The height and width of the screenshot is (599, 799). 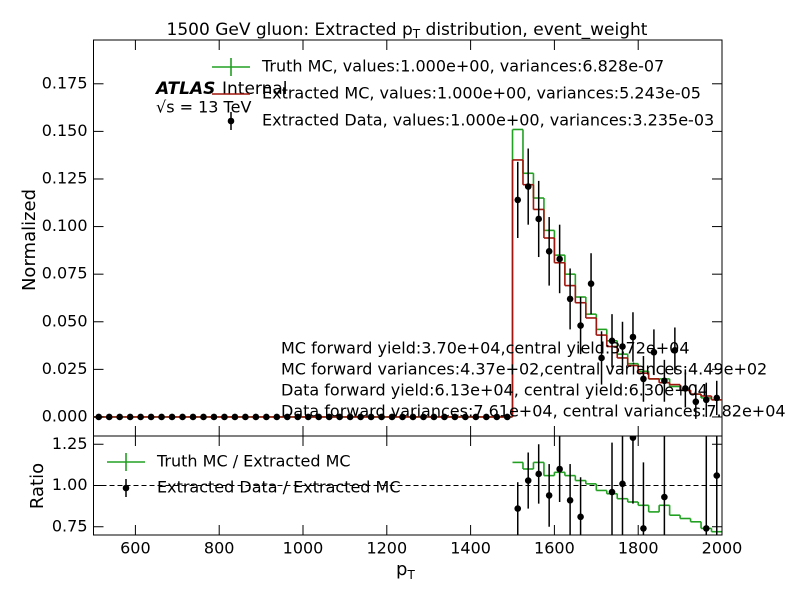 What do you see at coordinates (70, 443) in the screenshot?
I see `y-tick-label: 1.25` at bounding box center [70, 443].